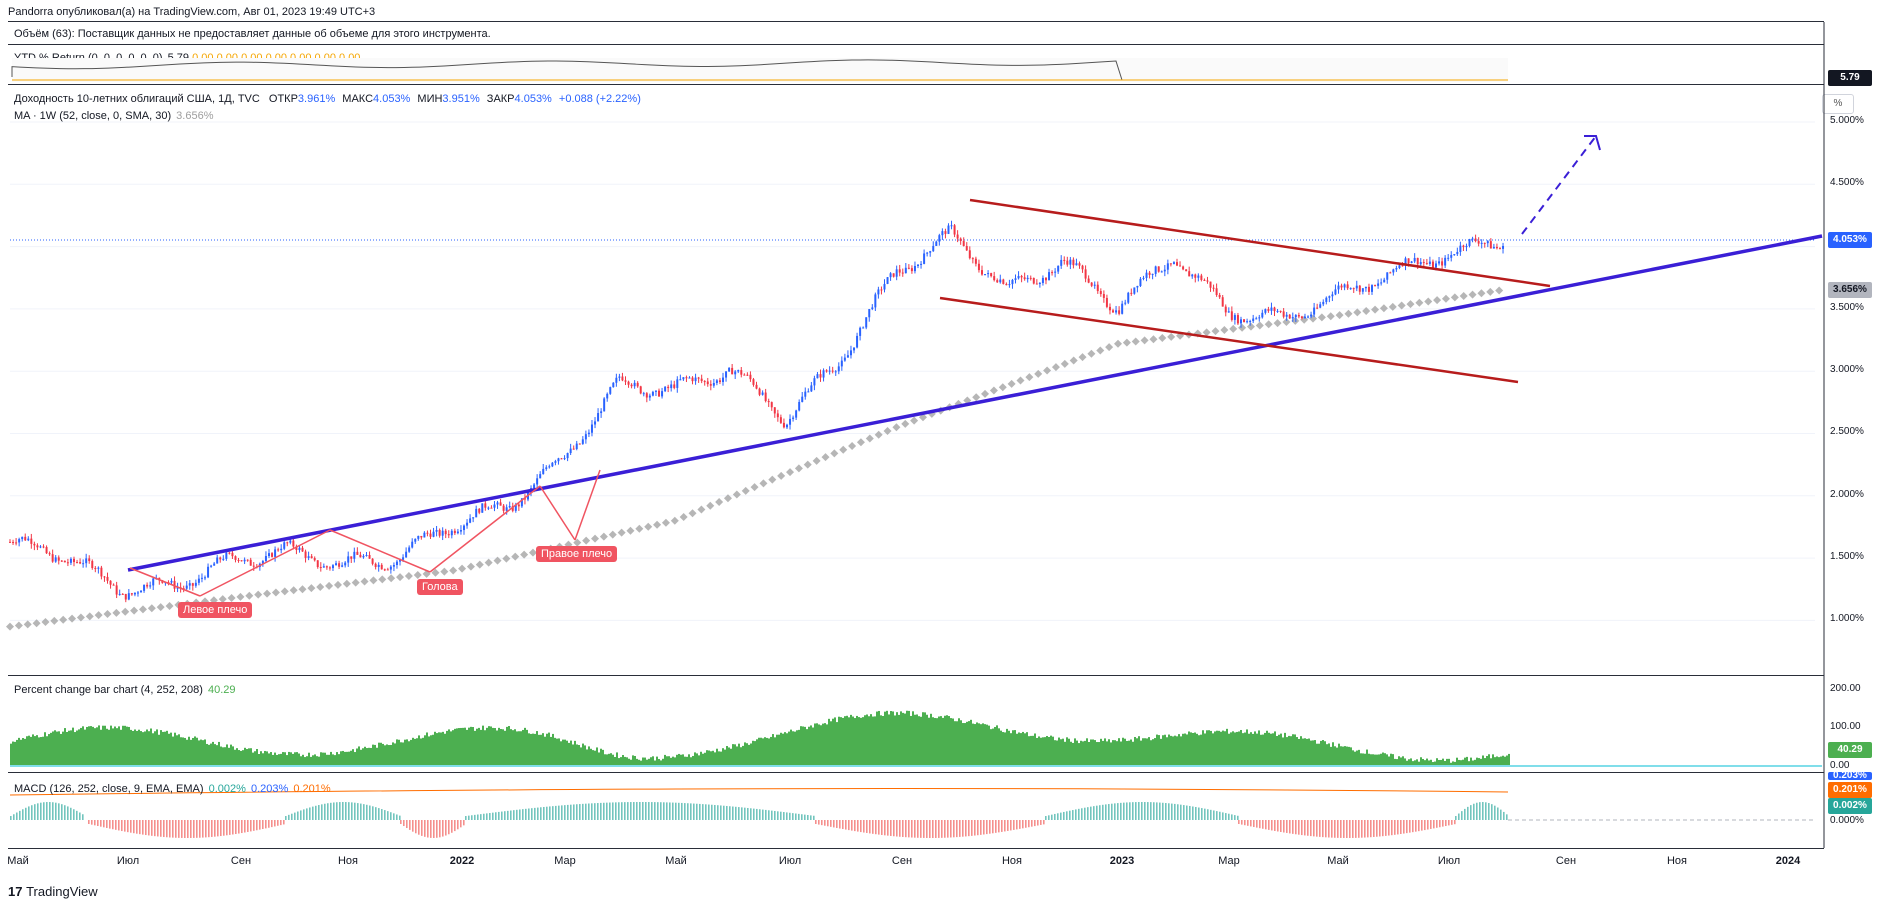 The image size is (1891, 911). Describe the element at coordinates (1838, 104) in the screenshot. I see `percent-scale-button: %` at that location.